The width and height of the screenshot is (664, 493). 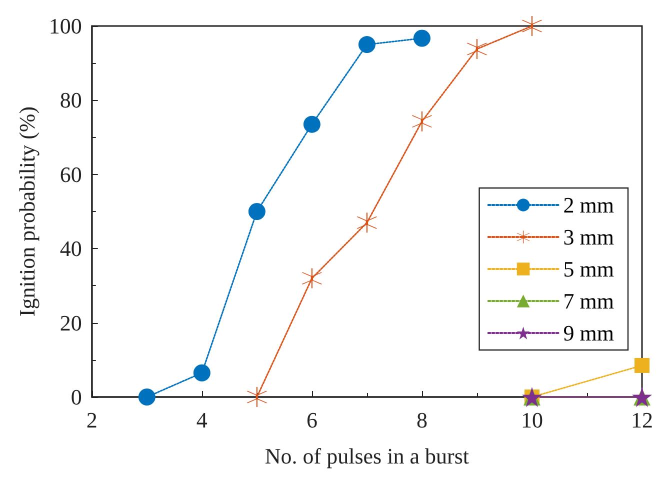 I want to click on x-tick-label: 10, so click(x=531, y=420).